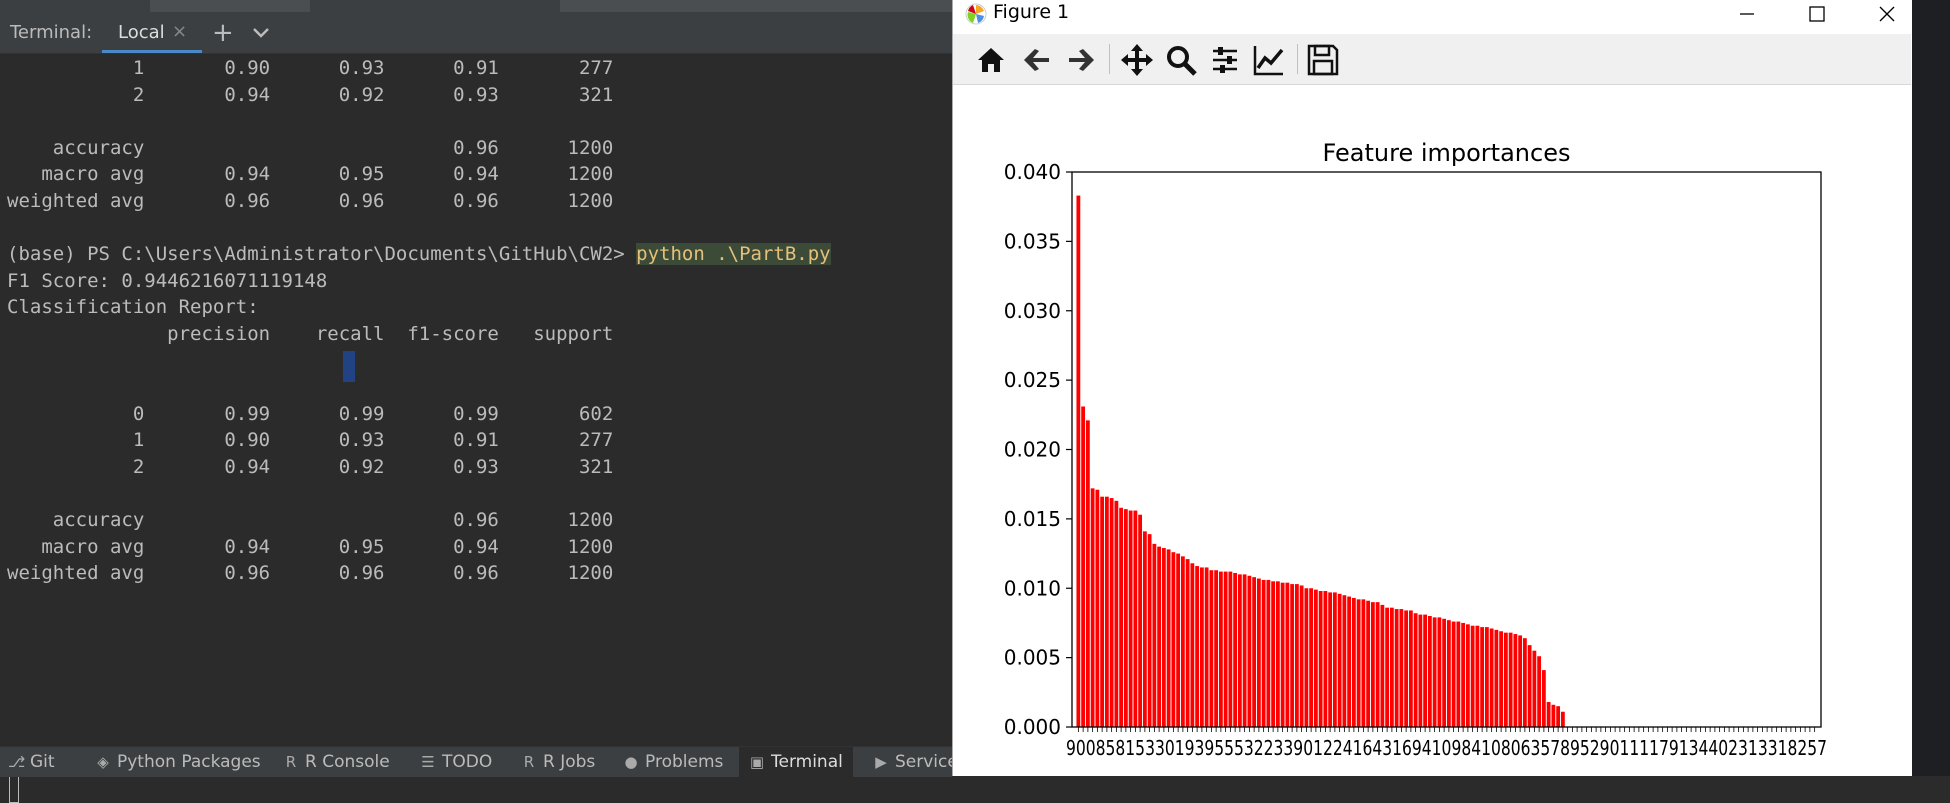  I want to click on close-icon, so click(1886, 14).